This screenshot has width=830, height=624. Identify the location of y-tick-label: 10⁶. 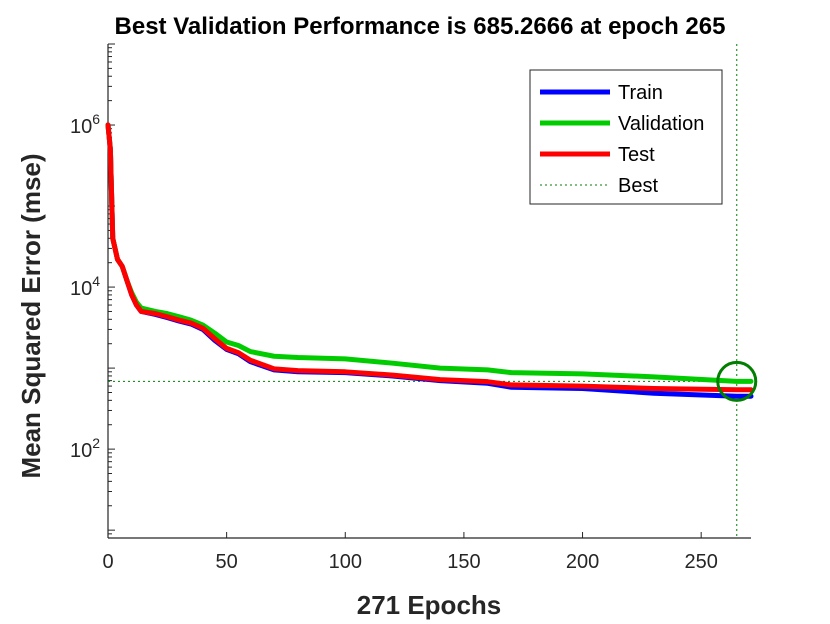
(85, 124).